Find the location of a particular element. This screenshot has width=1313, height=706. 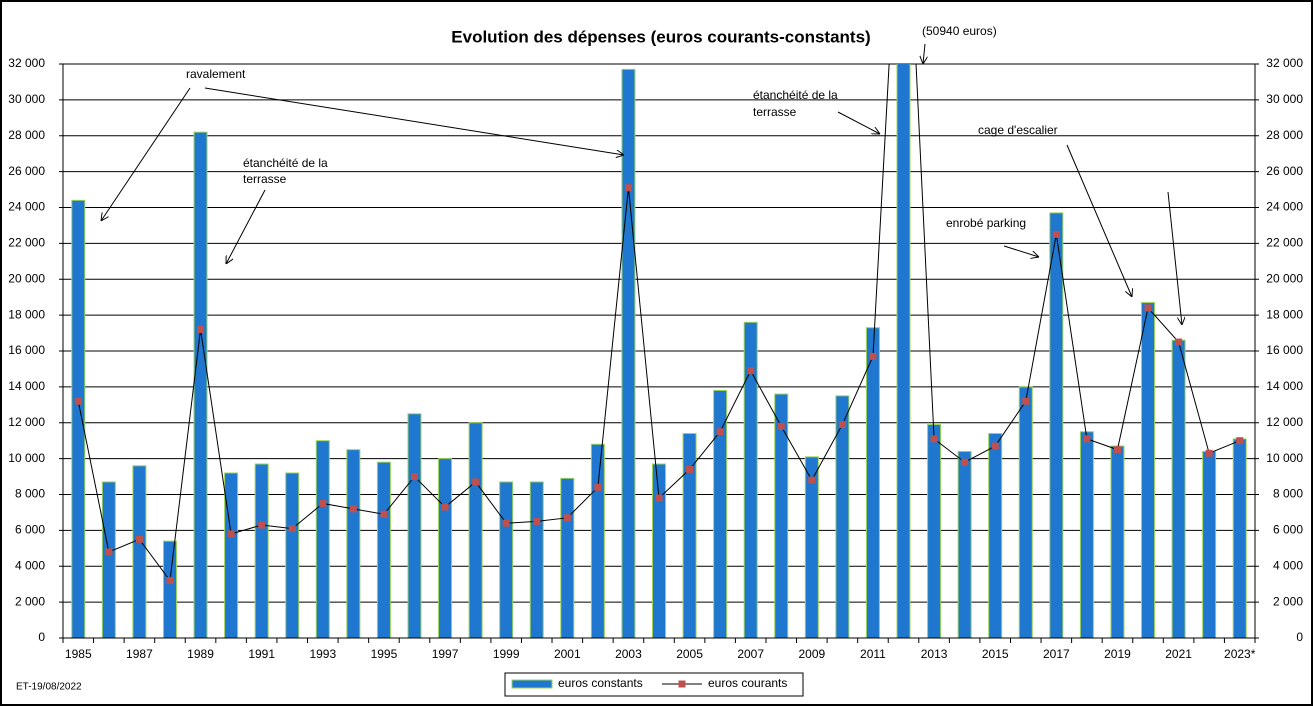

x-tick-label: 1995 is located at coordinates (384, 654).